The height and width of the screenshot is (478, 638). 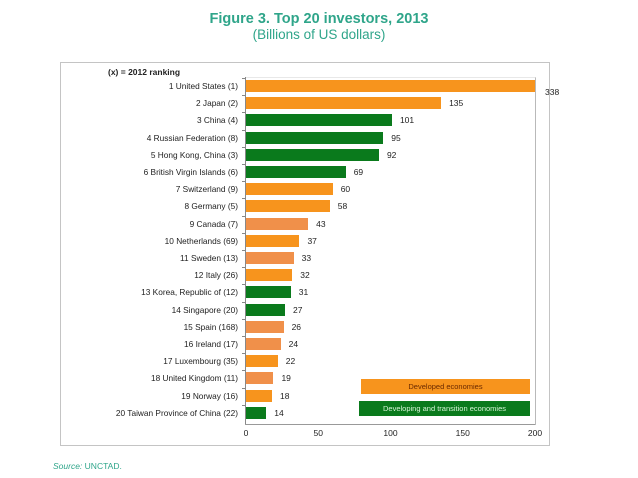 What do you see at coordinates (305, 275) in the screenshot?
I see `value-label: 32` at bounding box center [305, 275].